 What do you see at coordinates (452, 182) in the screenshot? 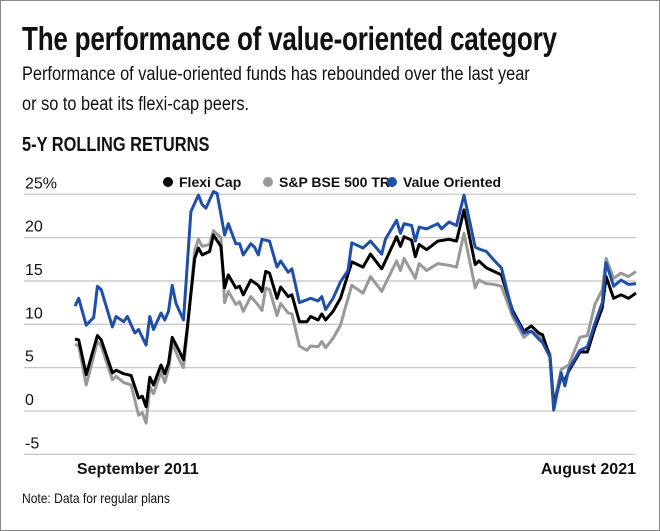
I see `legend-label: Value Oriented` at bounding box center [452, 182].